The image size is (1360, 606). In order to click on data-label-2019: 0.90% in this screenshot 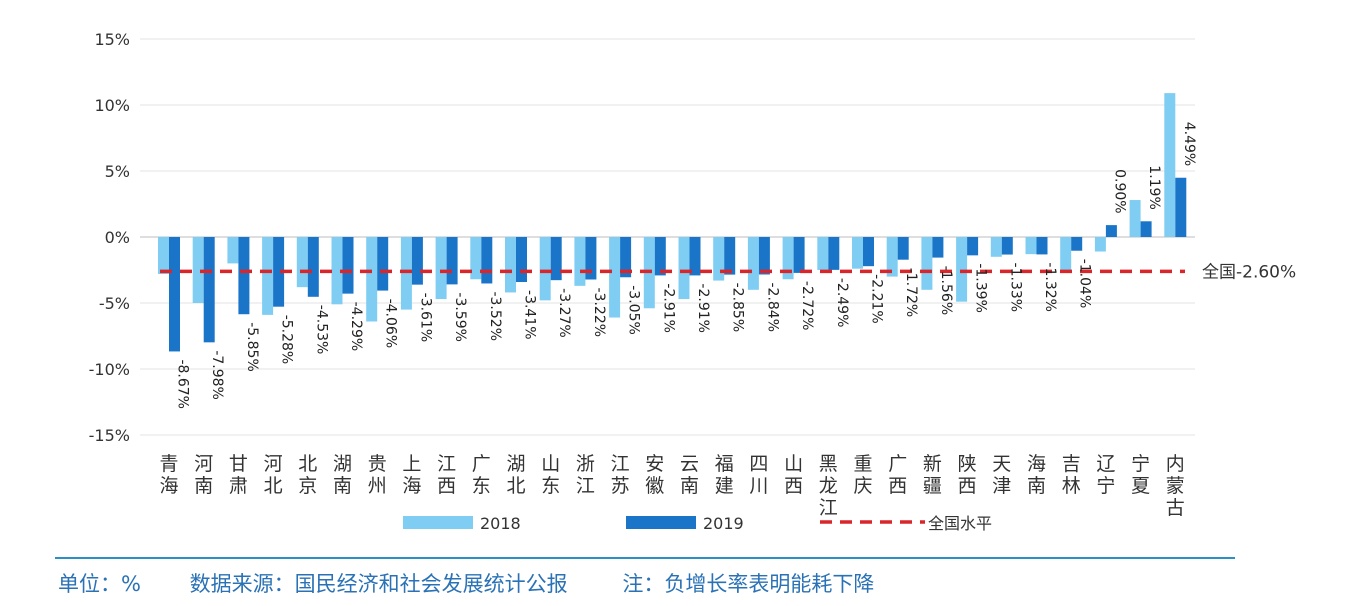, I will do `click(1119, 191)`.